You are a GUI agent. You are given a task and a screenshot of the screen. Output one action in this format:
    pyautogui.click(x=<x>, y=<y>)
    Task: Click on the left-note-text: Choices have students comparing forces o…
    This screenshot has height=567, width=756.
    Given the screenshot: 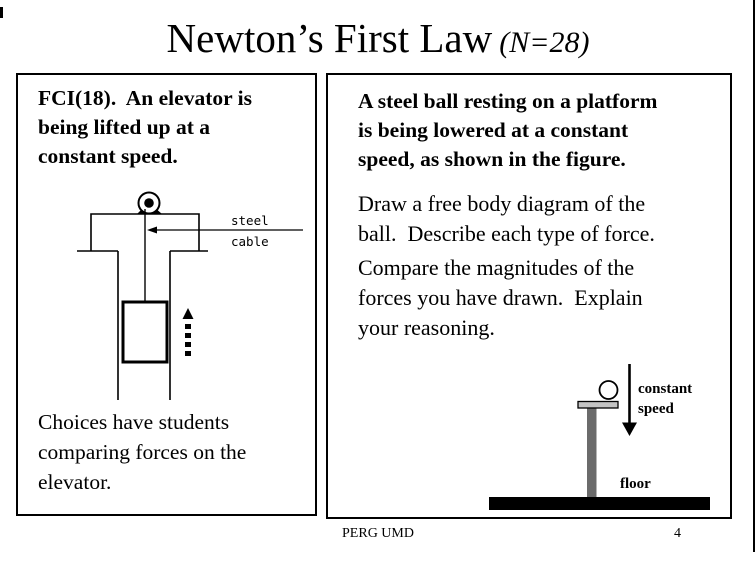 What is the action you would take?
    pyautogui.click(x=142, y=452)
    